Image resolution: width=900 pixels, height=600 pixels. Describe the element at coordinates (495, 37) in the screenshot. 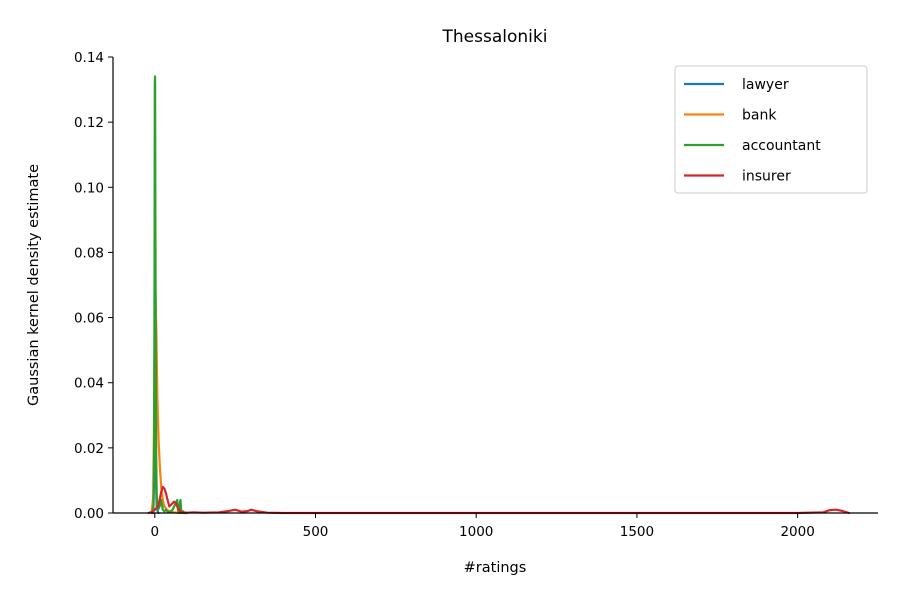

I see `chart-title: Thessaloniki` at that location.